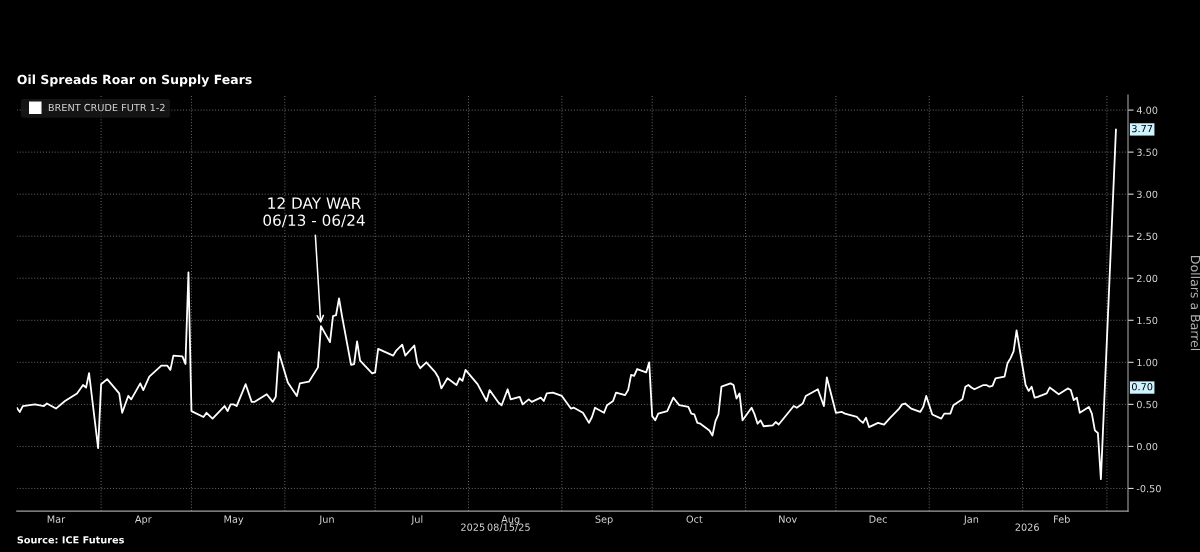 This screenshot has height=552, width=1200. Describe the element at coordinates (1147, 110) in the screenshot. I see `y-tick-label: 4.00` at that location.